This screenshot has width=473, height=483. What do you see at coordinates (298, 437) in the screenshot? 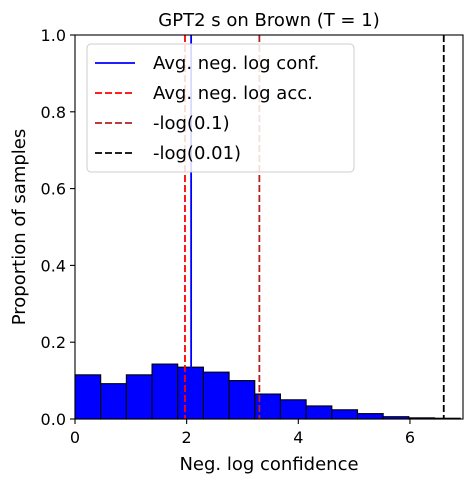
I see `x-tick-label: 4` at bounding box center [298, 437].